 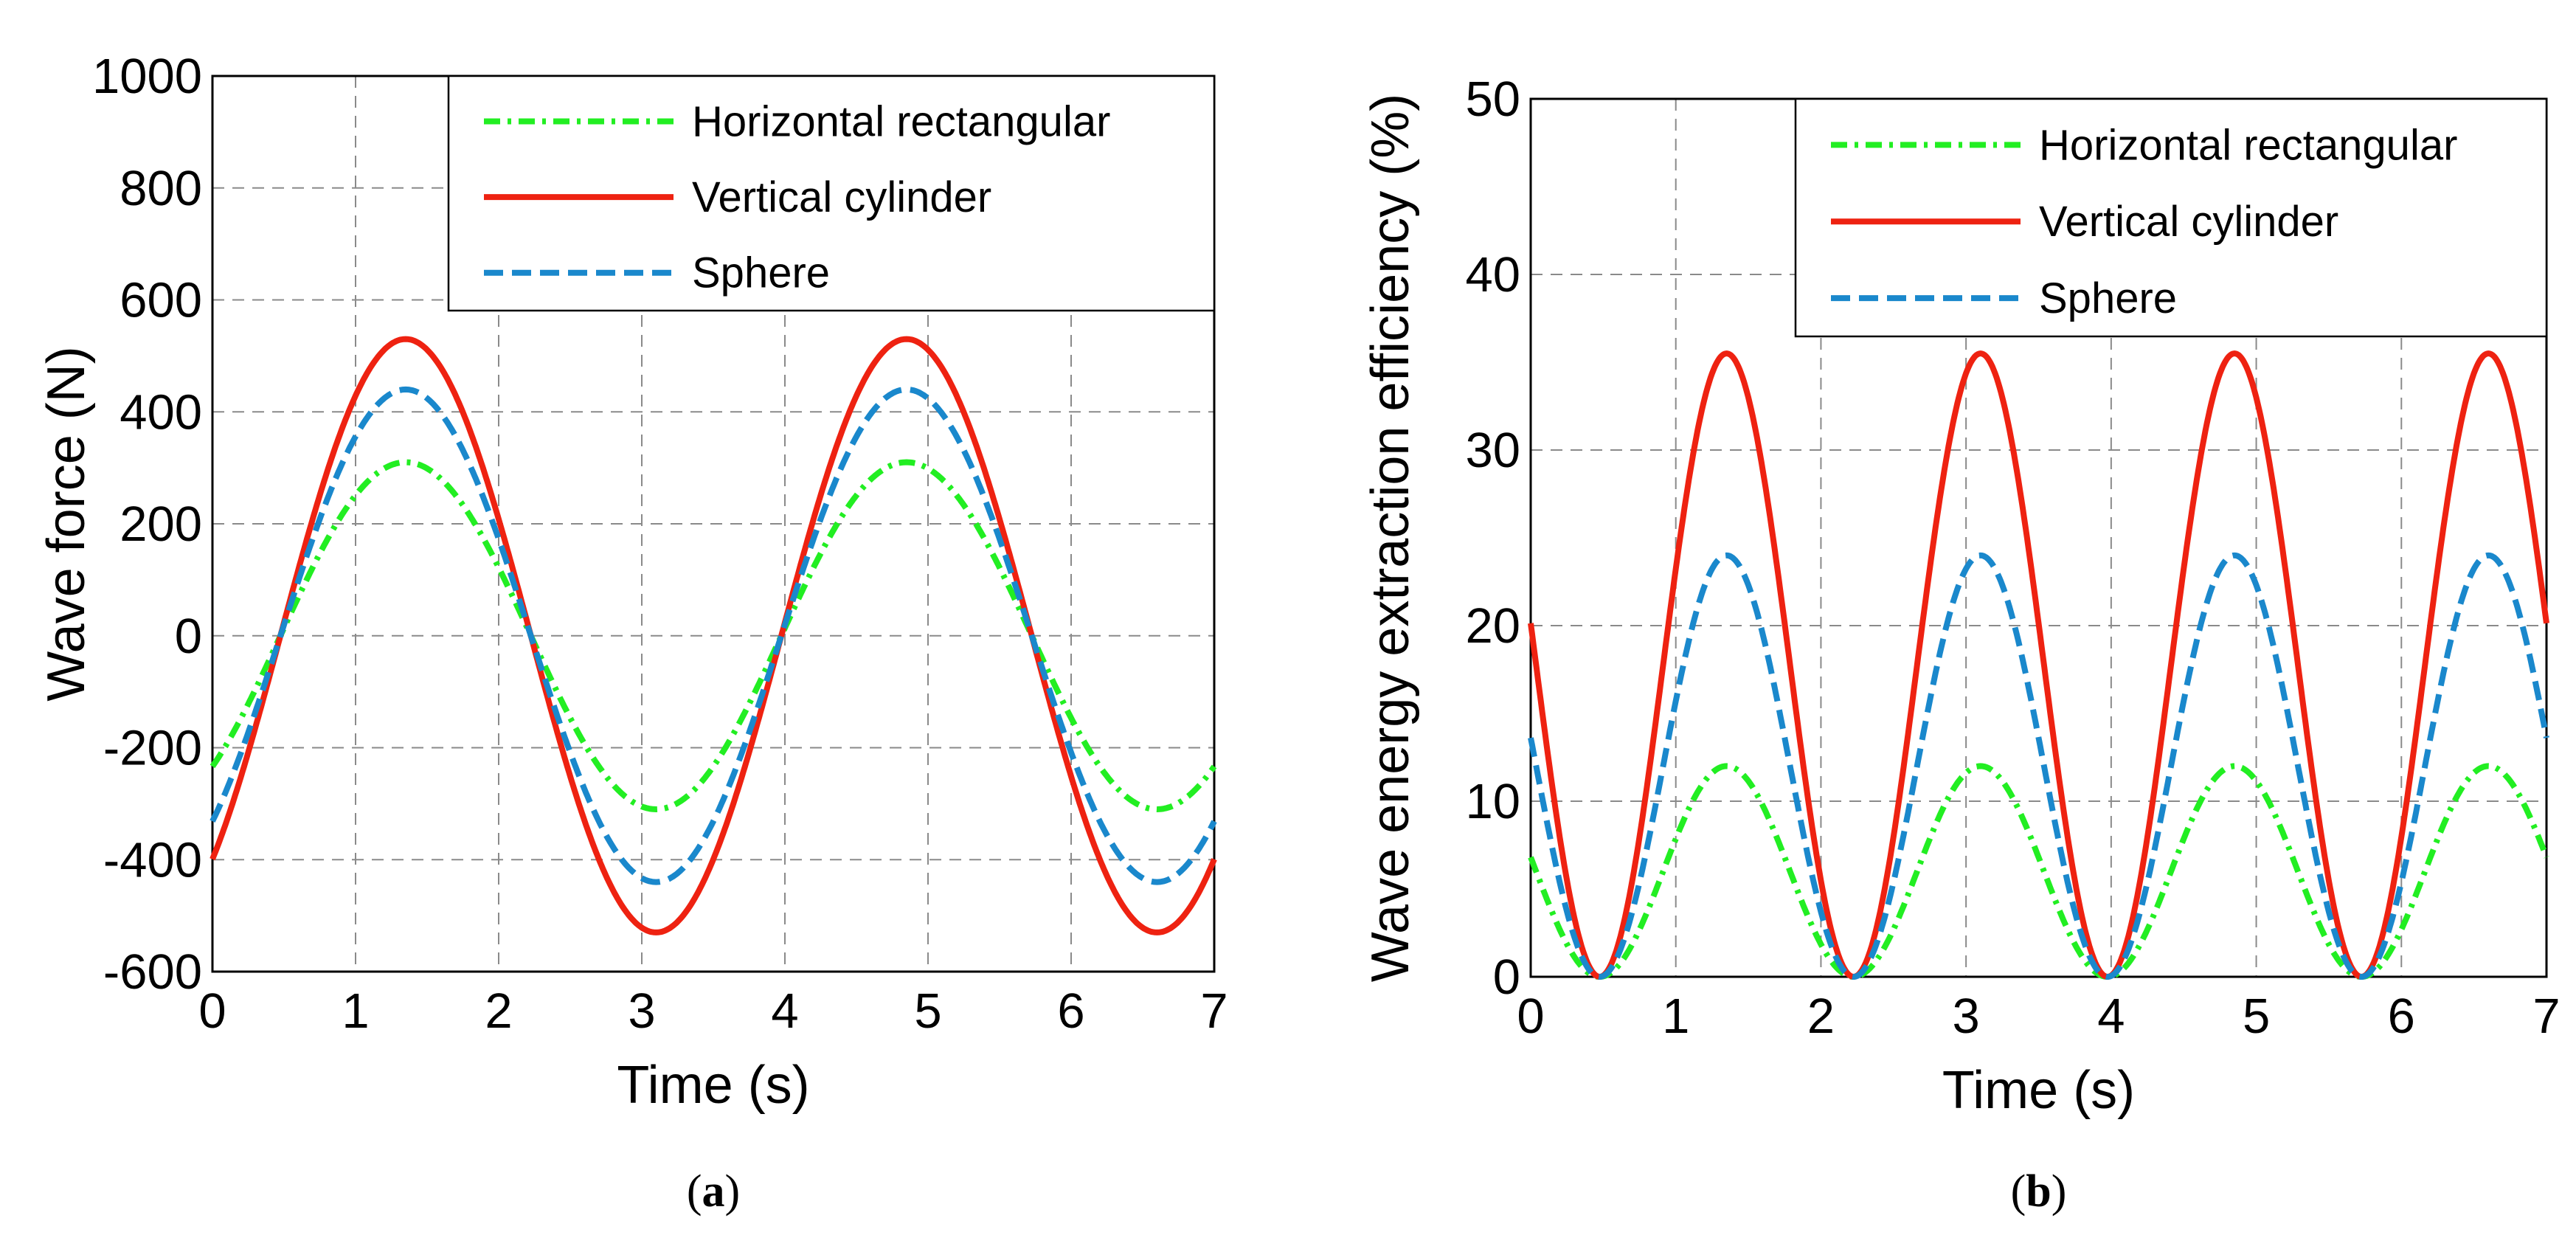 What do you see at coordinates (1493, 450) in the screenshot?
I see `y-tick-label: 30` at bounding box center [1493, 450].